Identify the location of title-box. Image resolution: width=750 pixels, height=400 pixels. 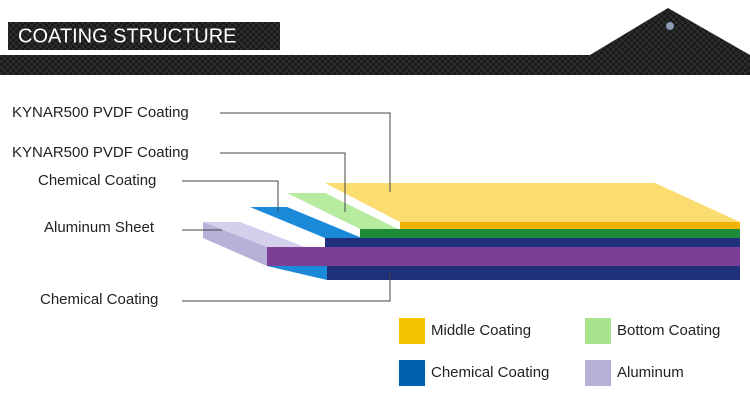
(144, 36).